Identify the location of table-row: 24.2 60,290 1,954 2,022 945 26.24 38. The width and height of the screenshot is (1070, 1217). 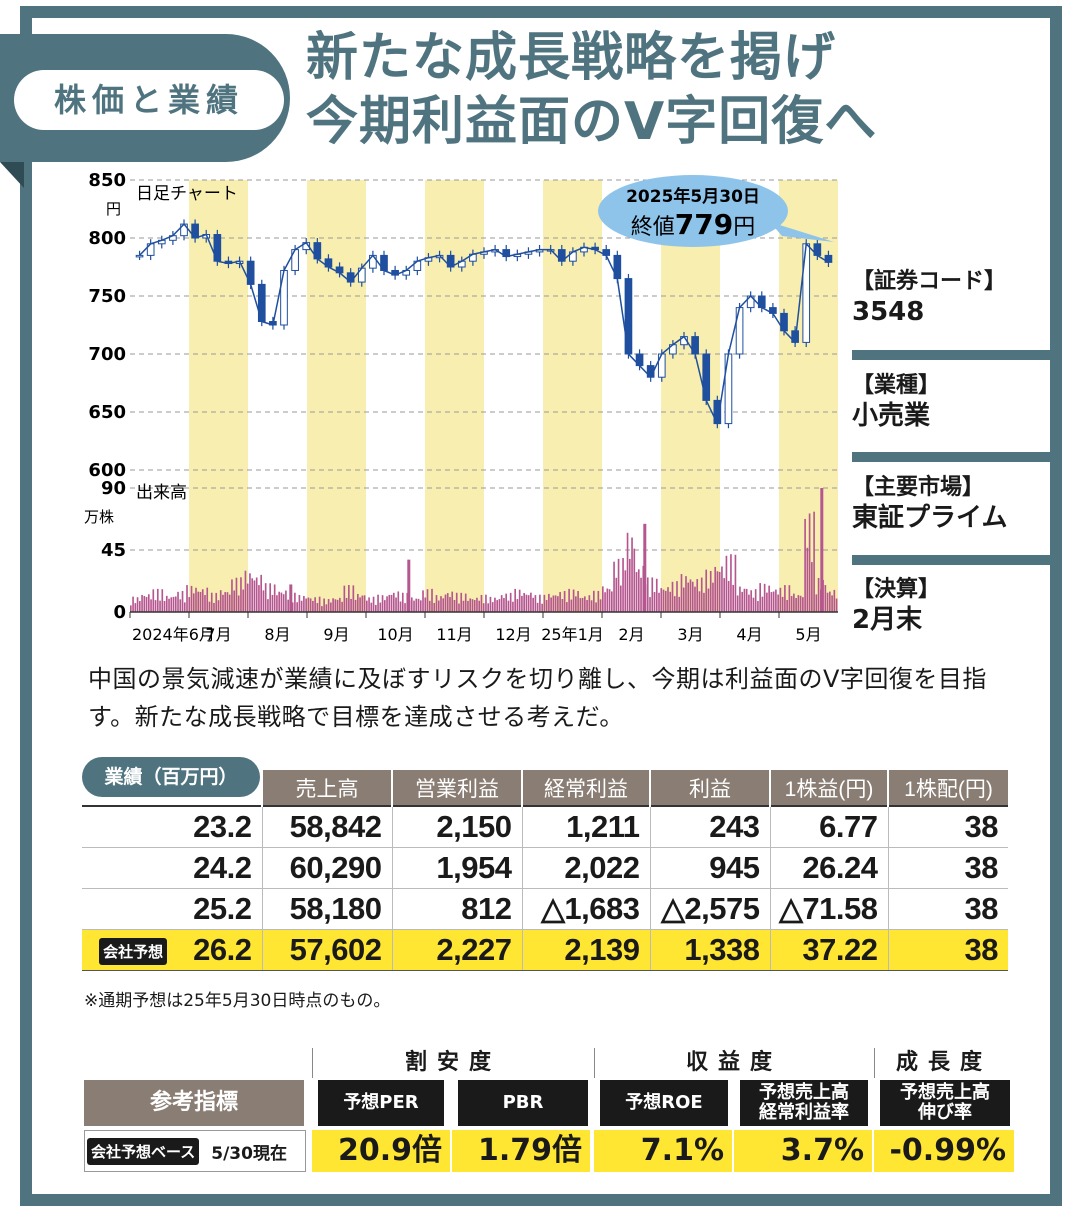
(545, 868).